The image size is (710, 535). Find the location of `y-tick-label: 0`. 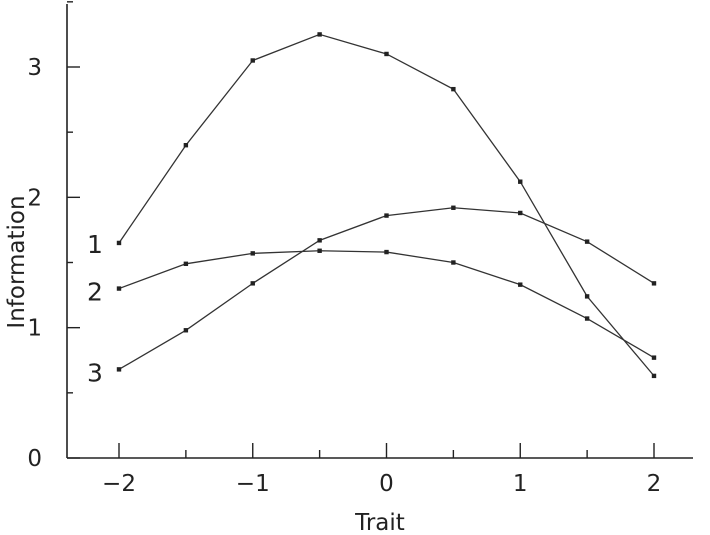

y-tick-label: 0 is located at coordinates (34, 459).